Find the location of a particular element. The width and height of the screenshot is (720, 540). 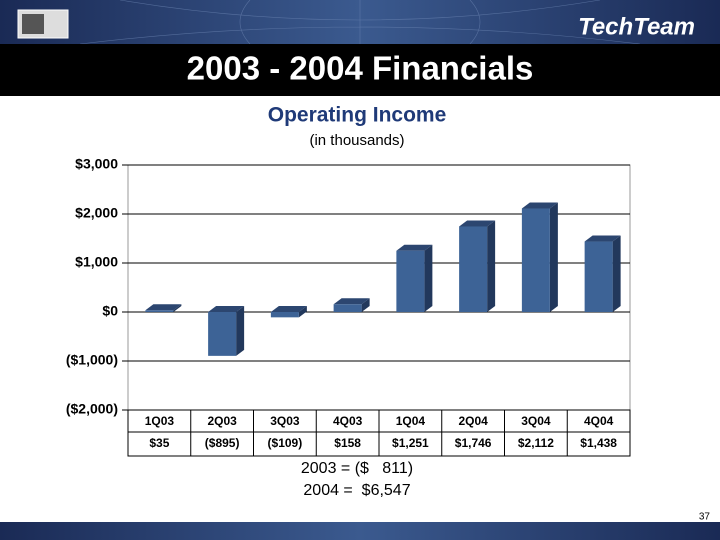

value-label: ($895) is located at coordinates (222, 443).